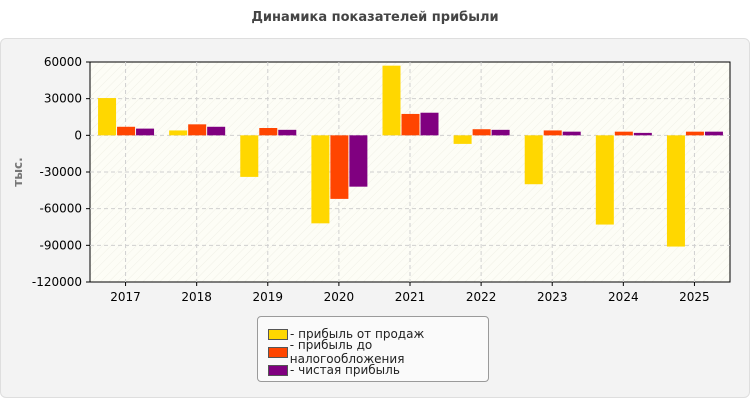  What do you see at coordinates (552, 297) in the screenshot?
I see `x-tick-label: 2023` at bounding box center [552, 297].